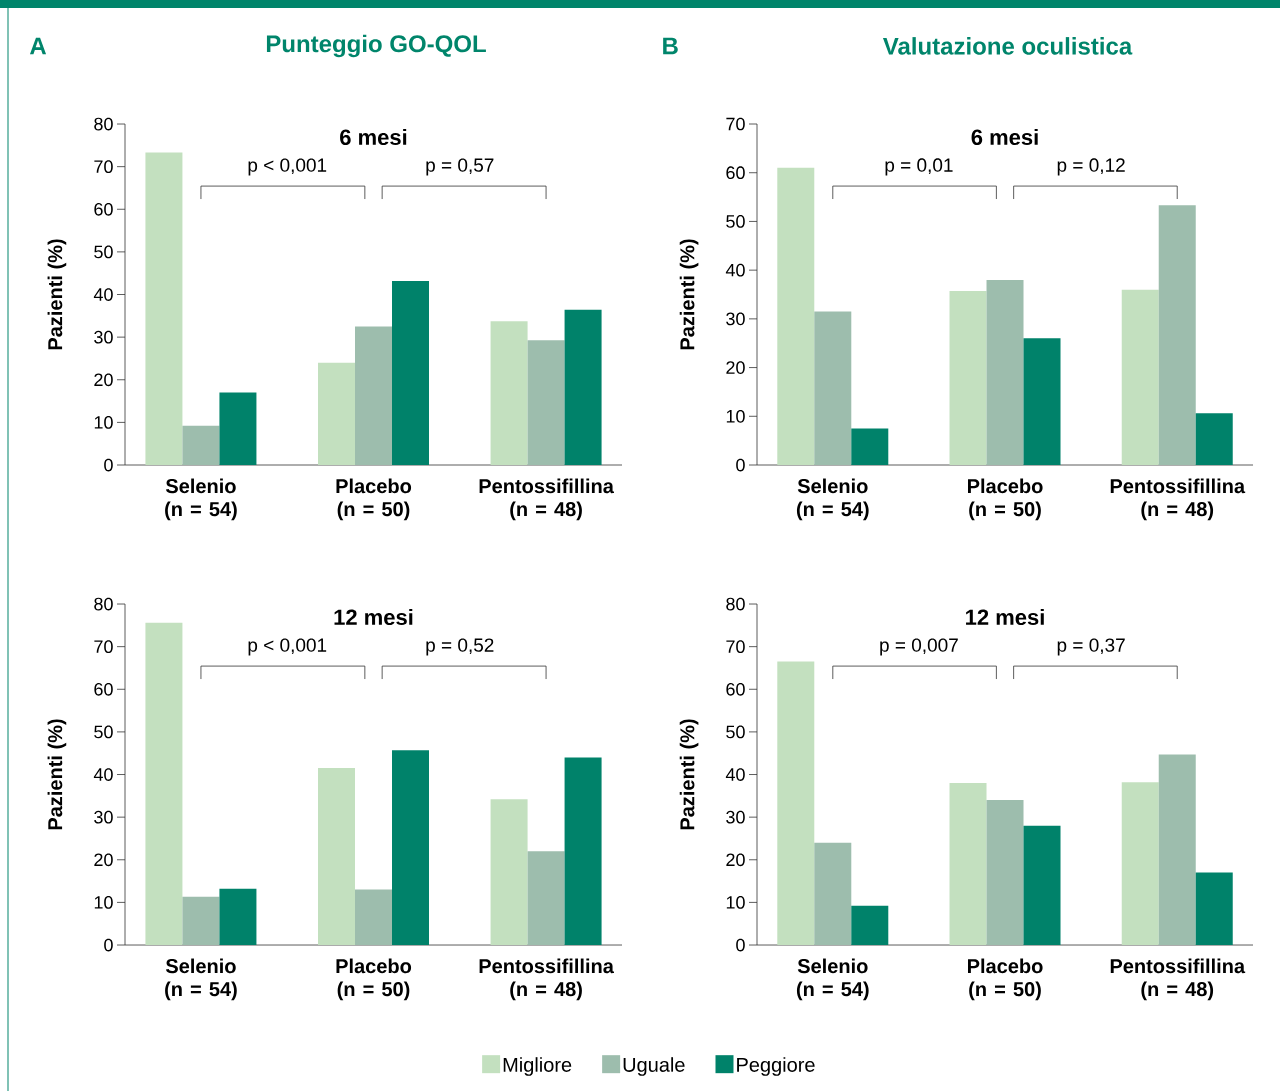  What do you see at coordinates (460, 647) in the screenshot?
I see `annotation: p = 0,52` at bounding box center [460, 647].